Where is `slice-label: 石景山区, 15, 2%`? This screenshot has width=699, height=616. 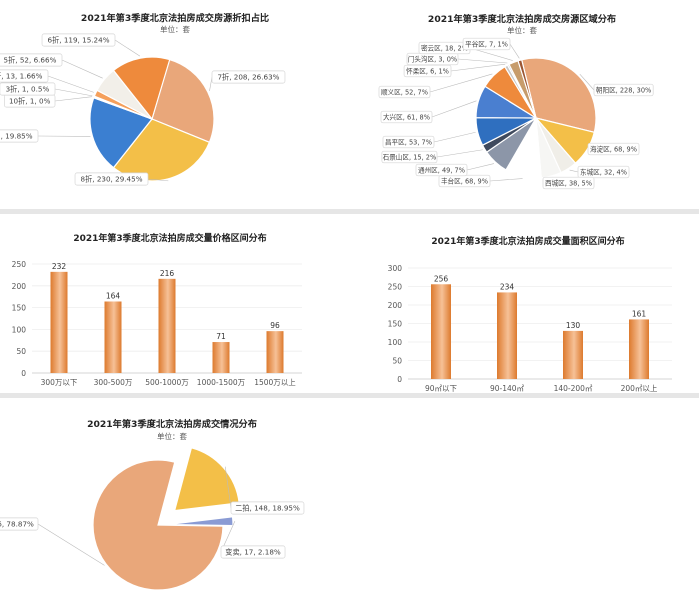 slice-label: 石景山区, 15, 2% is located at coordinates (410, 156).